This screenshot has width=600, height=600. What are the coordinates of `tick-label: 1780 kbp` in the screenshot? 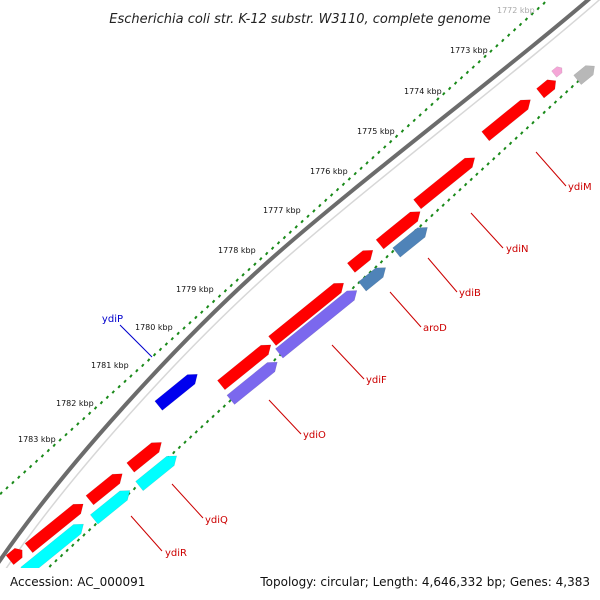 It's located at (154, 327).